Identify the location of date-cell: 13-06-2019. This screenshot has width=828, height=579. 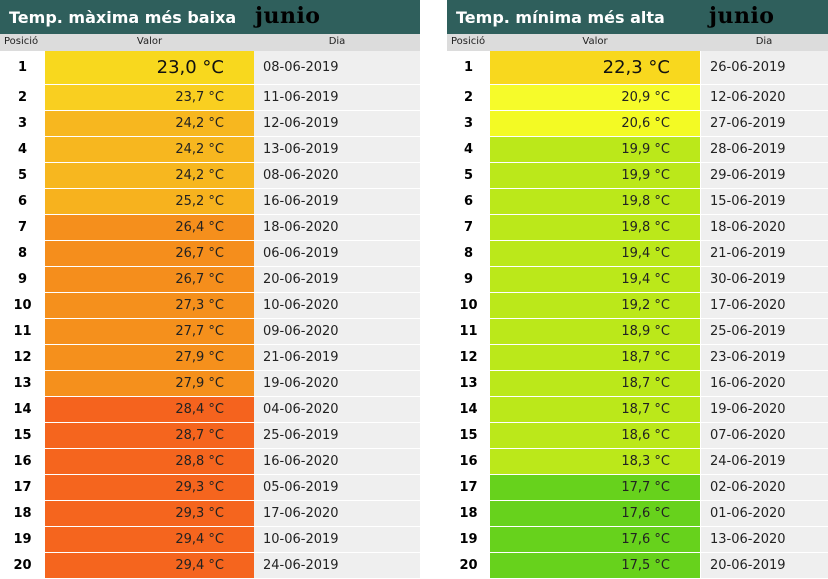
(337, 149).